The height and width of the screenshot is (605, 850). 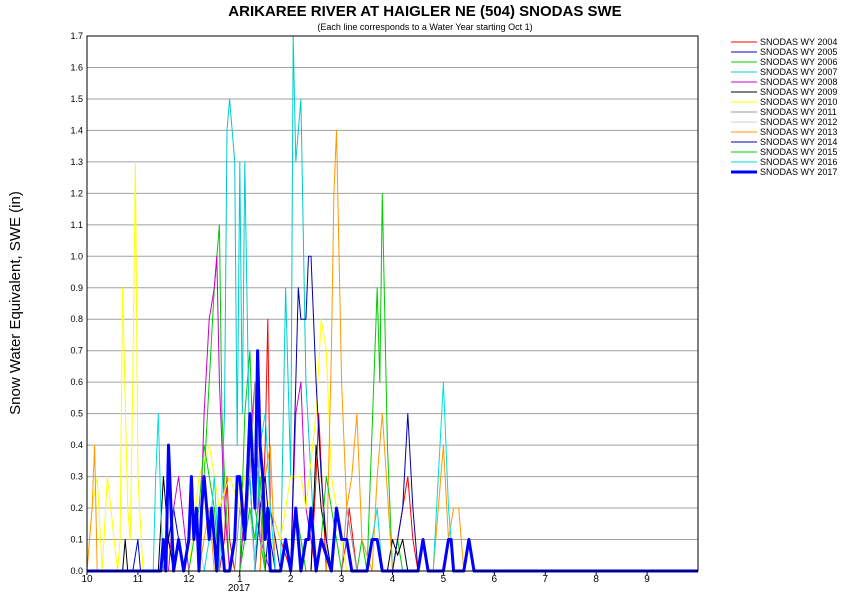 I want to click on legend-entry: SNODAS WY 2011, so click(x=798, y=112).